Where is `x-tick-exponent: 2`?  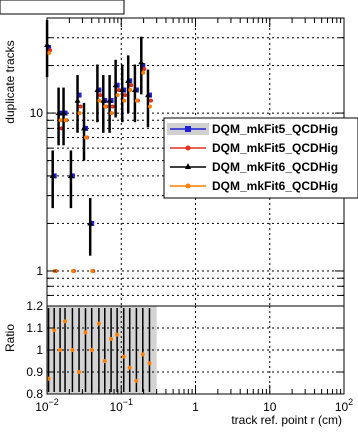 x-tick-exponent: 2 is located at coordinates (350, 402).